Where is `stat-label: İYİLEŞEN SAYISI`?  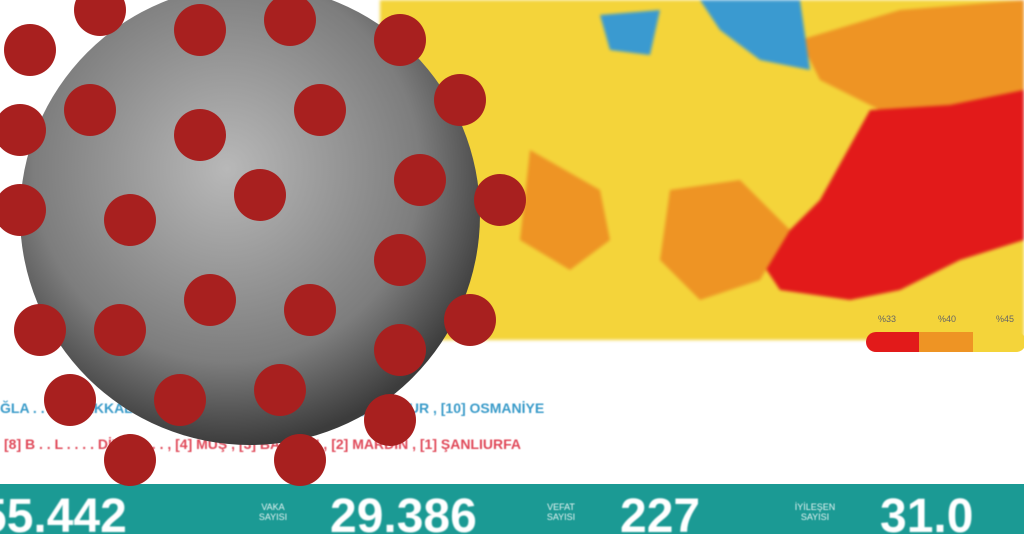
stat-label: İYİLEŞEN SAYISI is located at coordinates (815, 512).